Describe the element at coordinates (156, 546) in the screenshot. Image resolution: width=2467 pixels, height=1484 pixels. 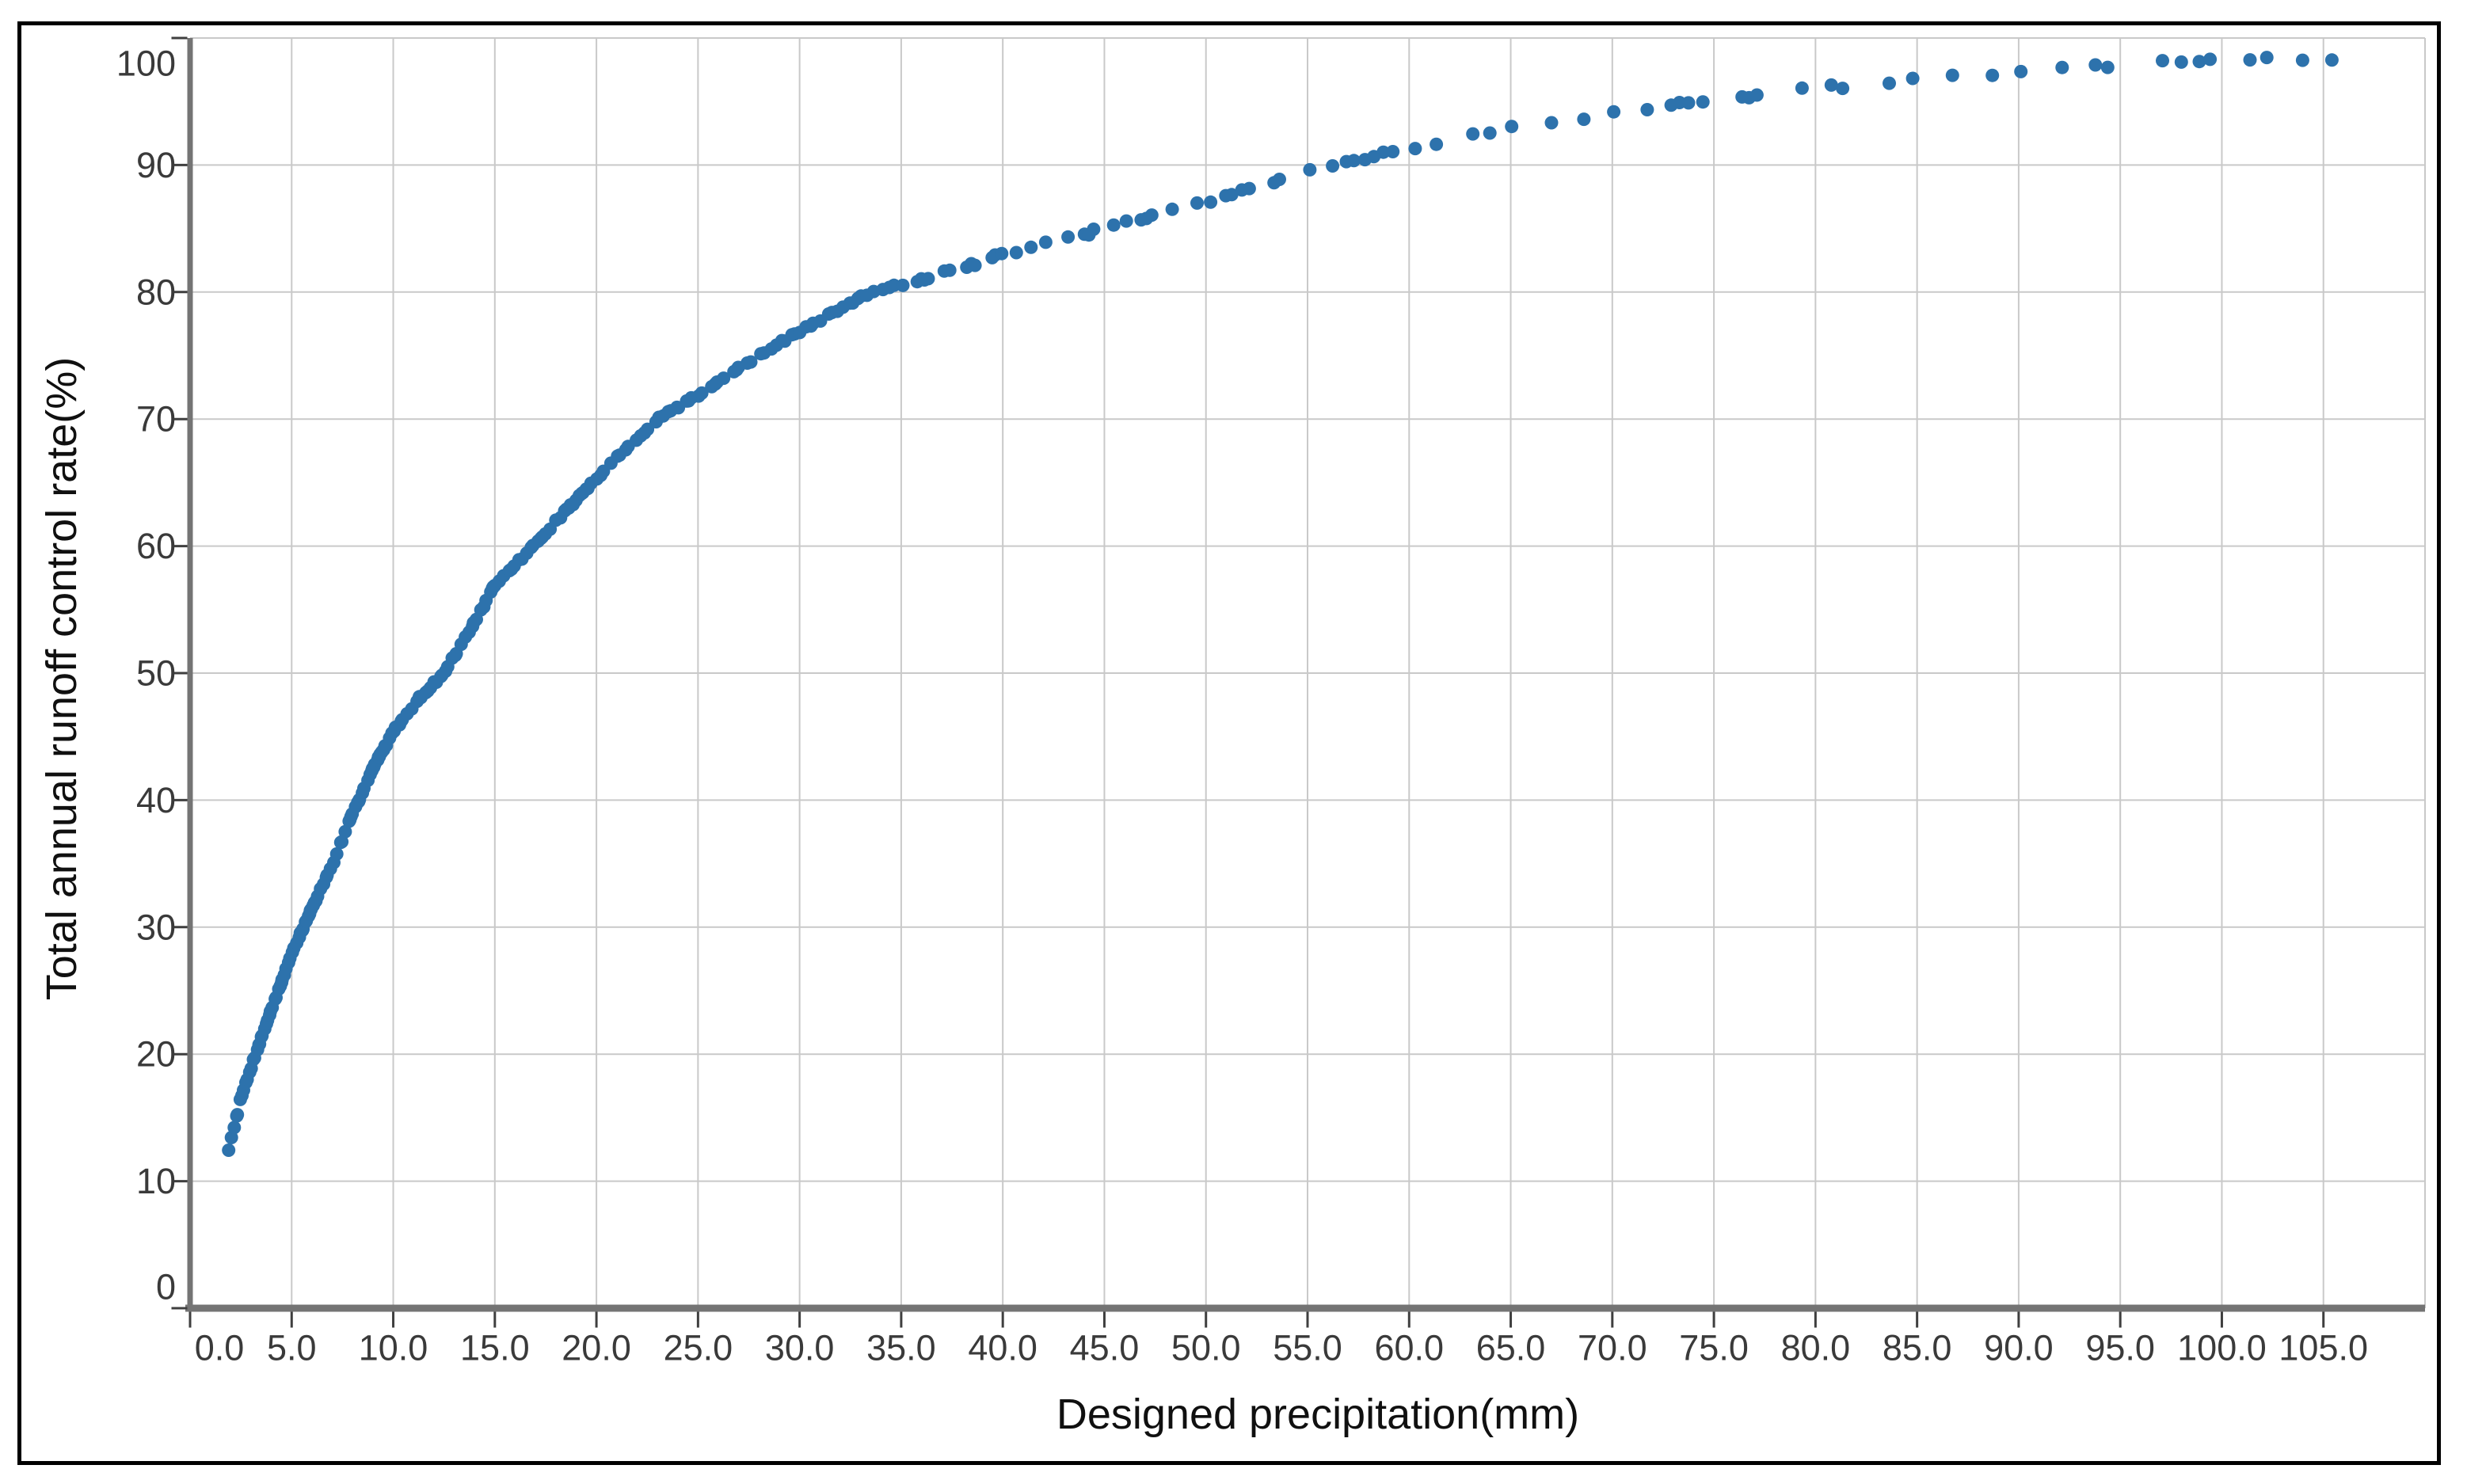
I see `tick-label: 60` at that location.